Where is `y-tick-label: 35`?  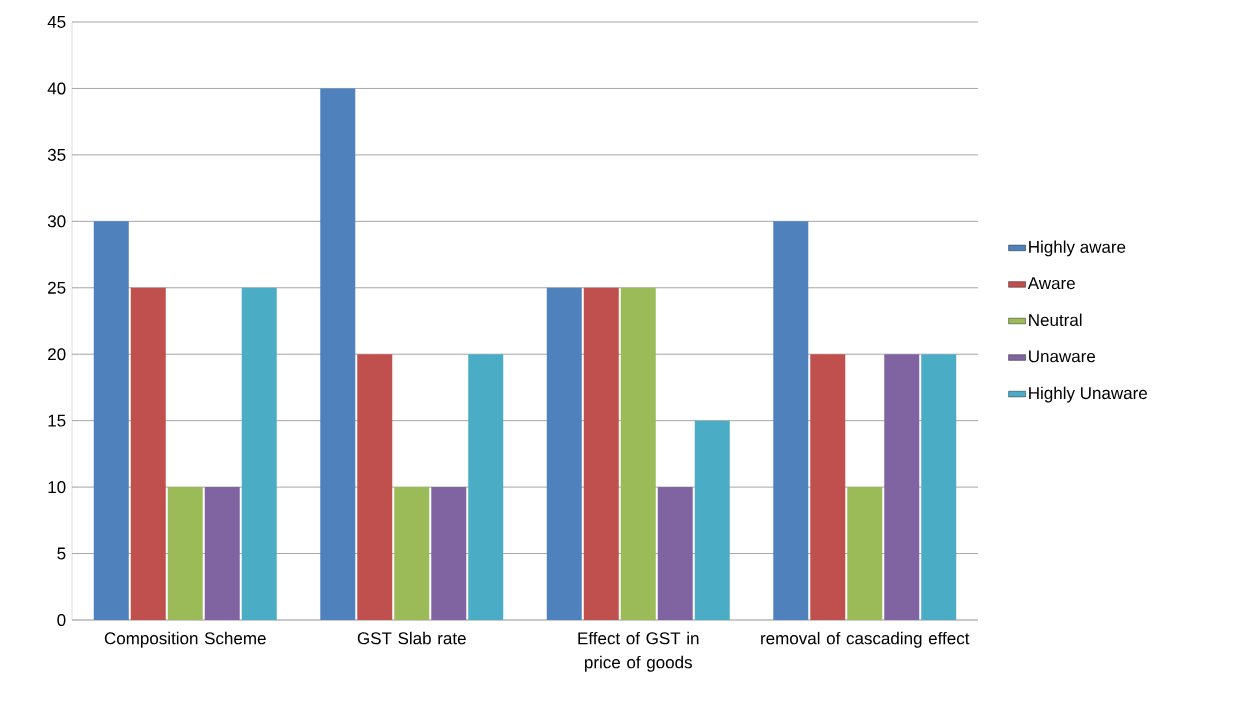 y-tick-label: 35 is located at coordinates (56, 154).